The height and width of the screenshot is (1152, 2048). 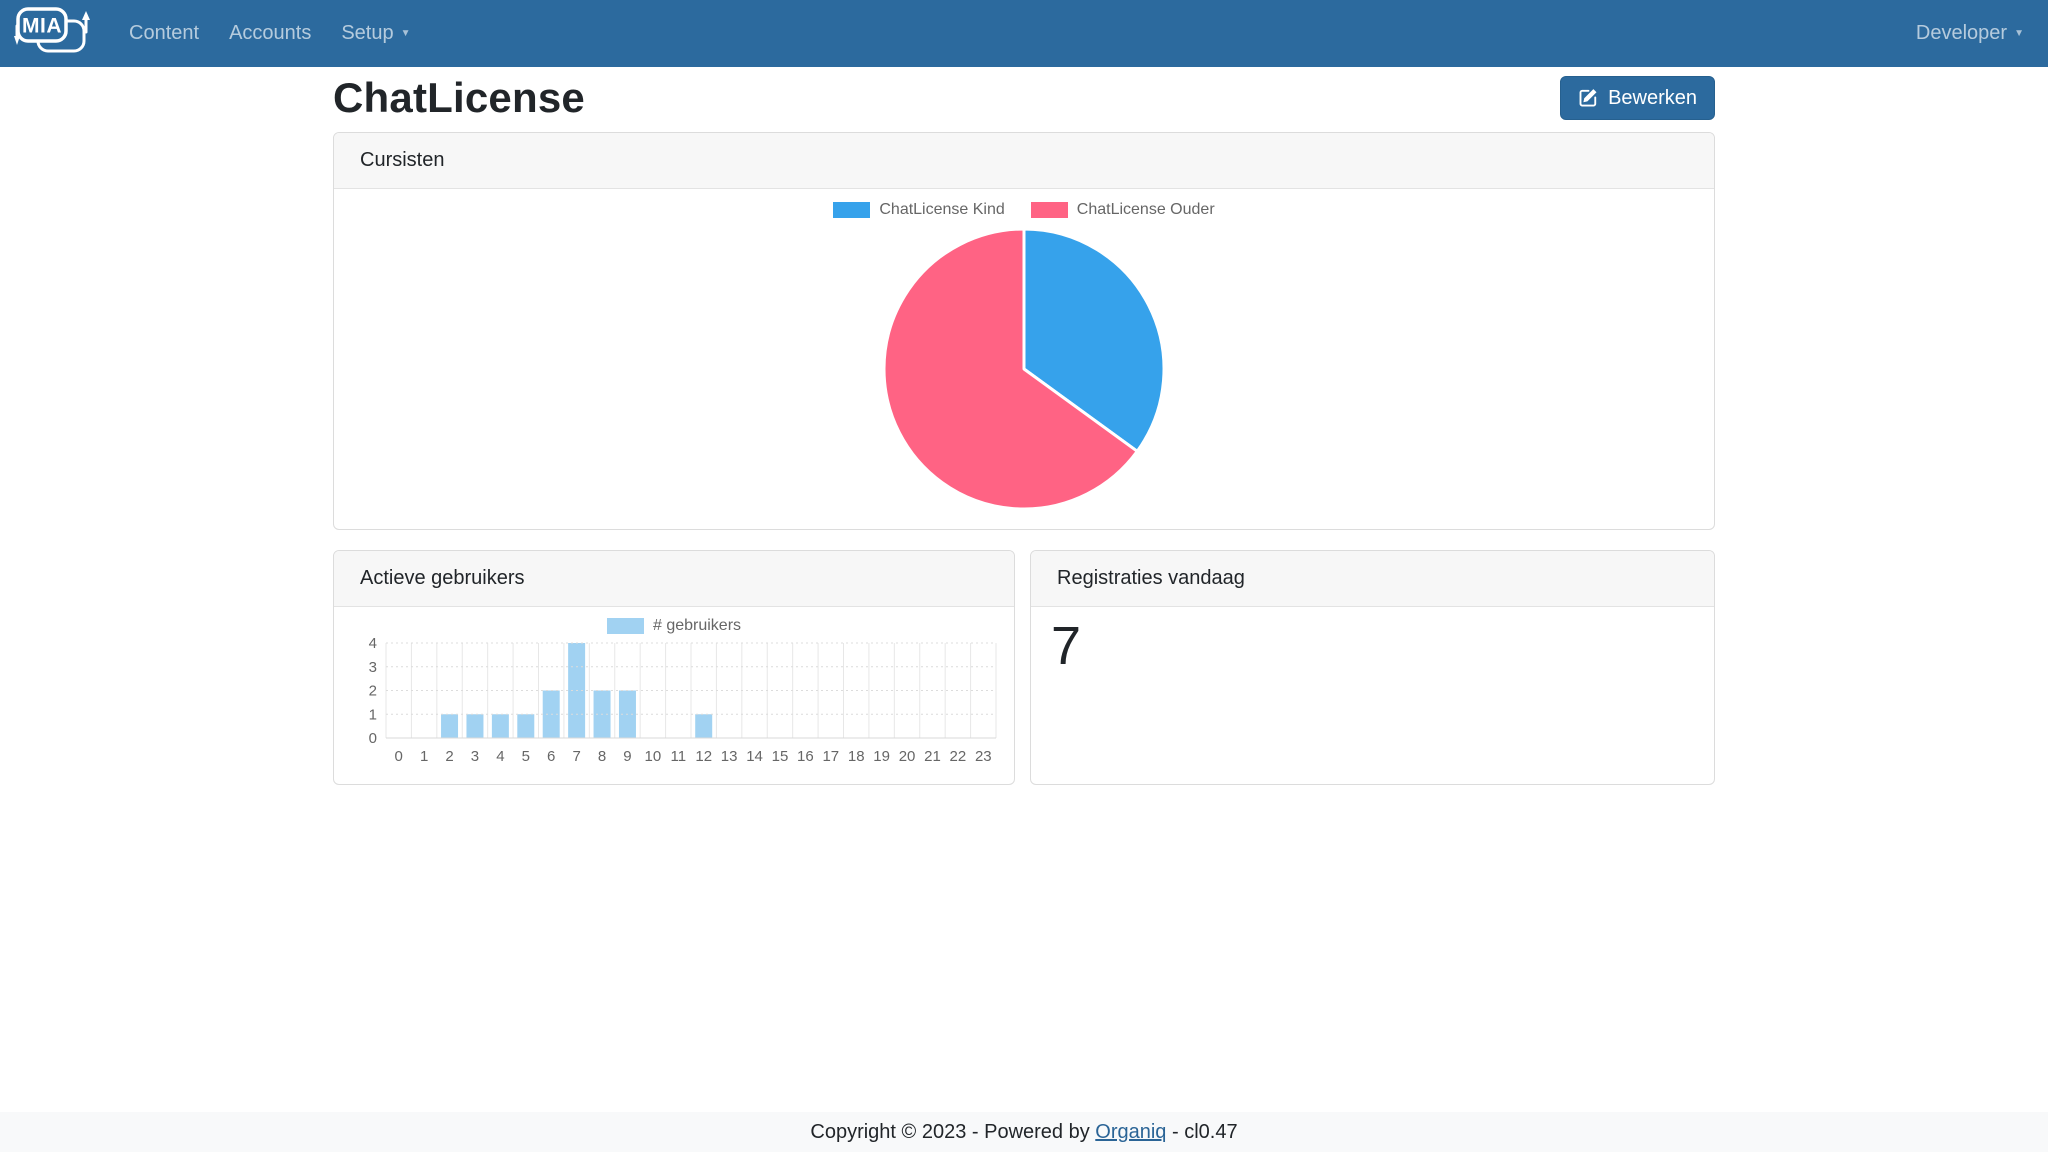 I want to click on footer-text: Copyright © 2023 - Powered by, so click(x=953, y=1131).